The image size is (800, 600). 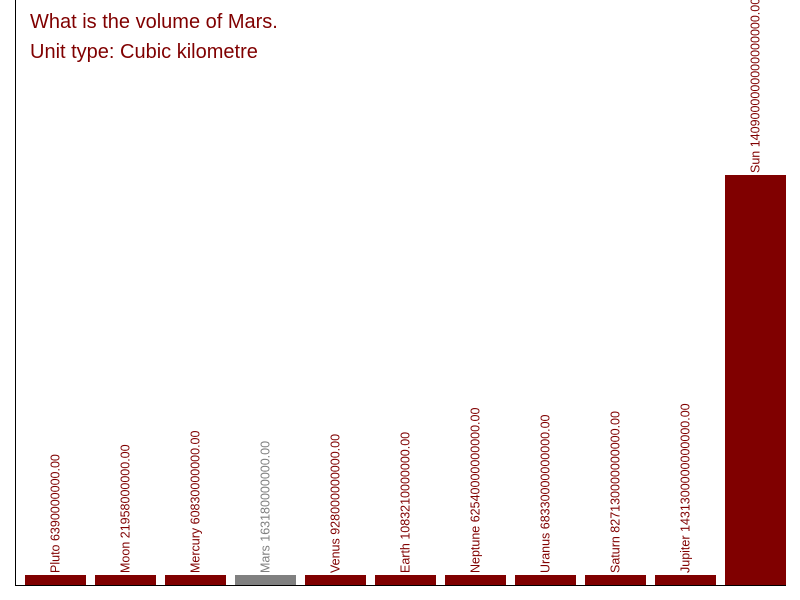 What do you see at coordinates (335, 580) in the screenshot?
I see `bar-venus` at bounding box center [335, 580].